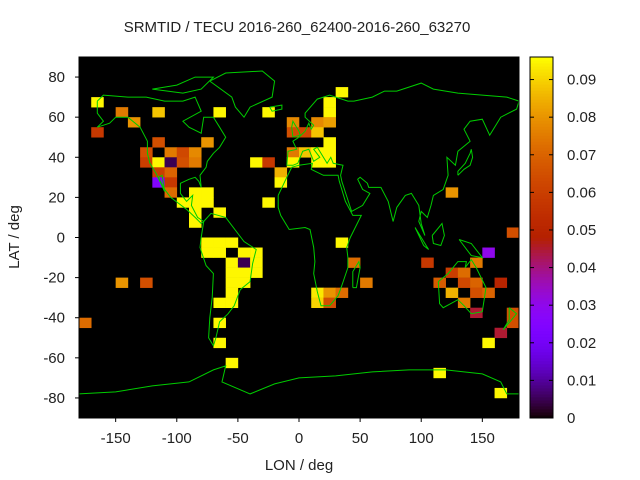 This screenshot has height=480, width=640. I want to click on x-tick-label: -150, so click(116, 438).